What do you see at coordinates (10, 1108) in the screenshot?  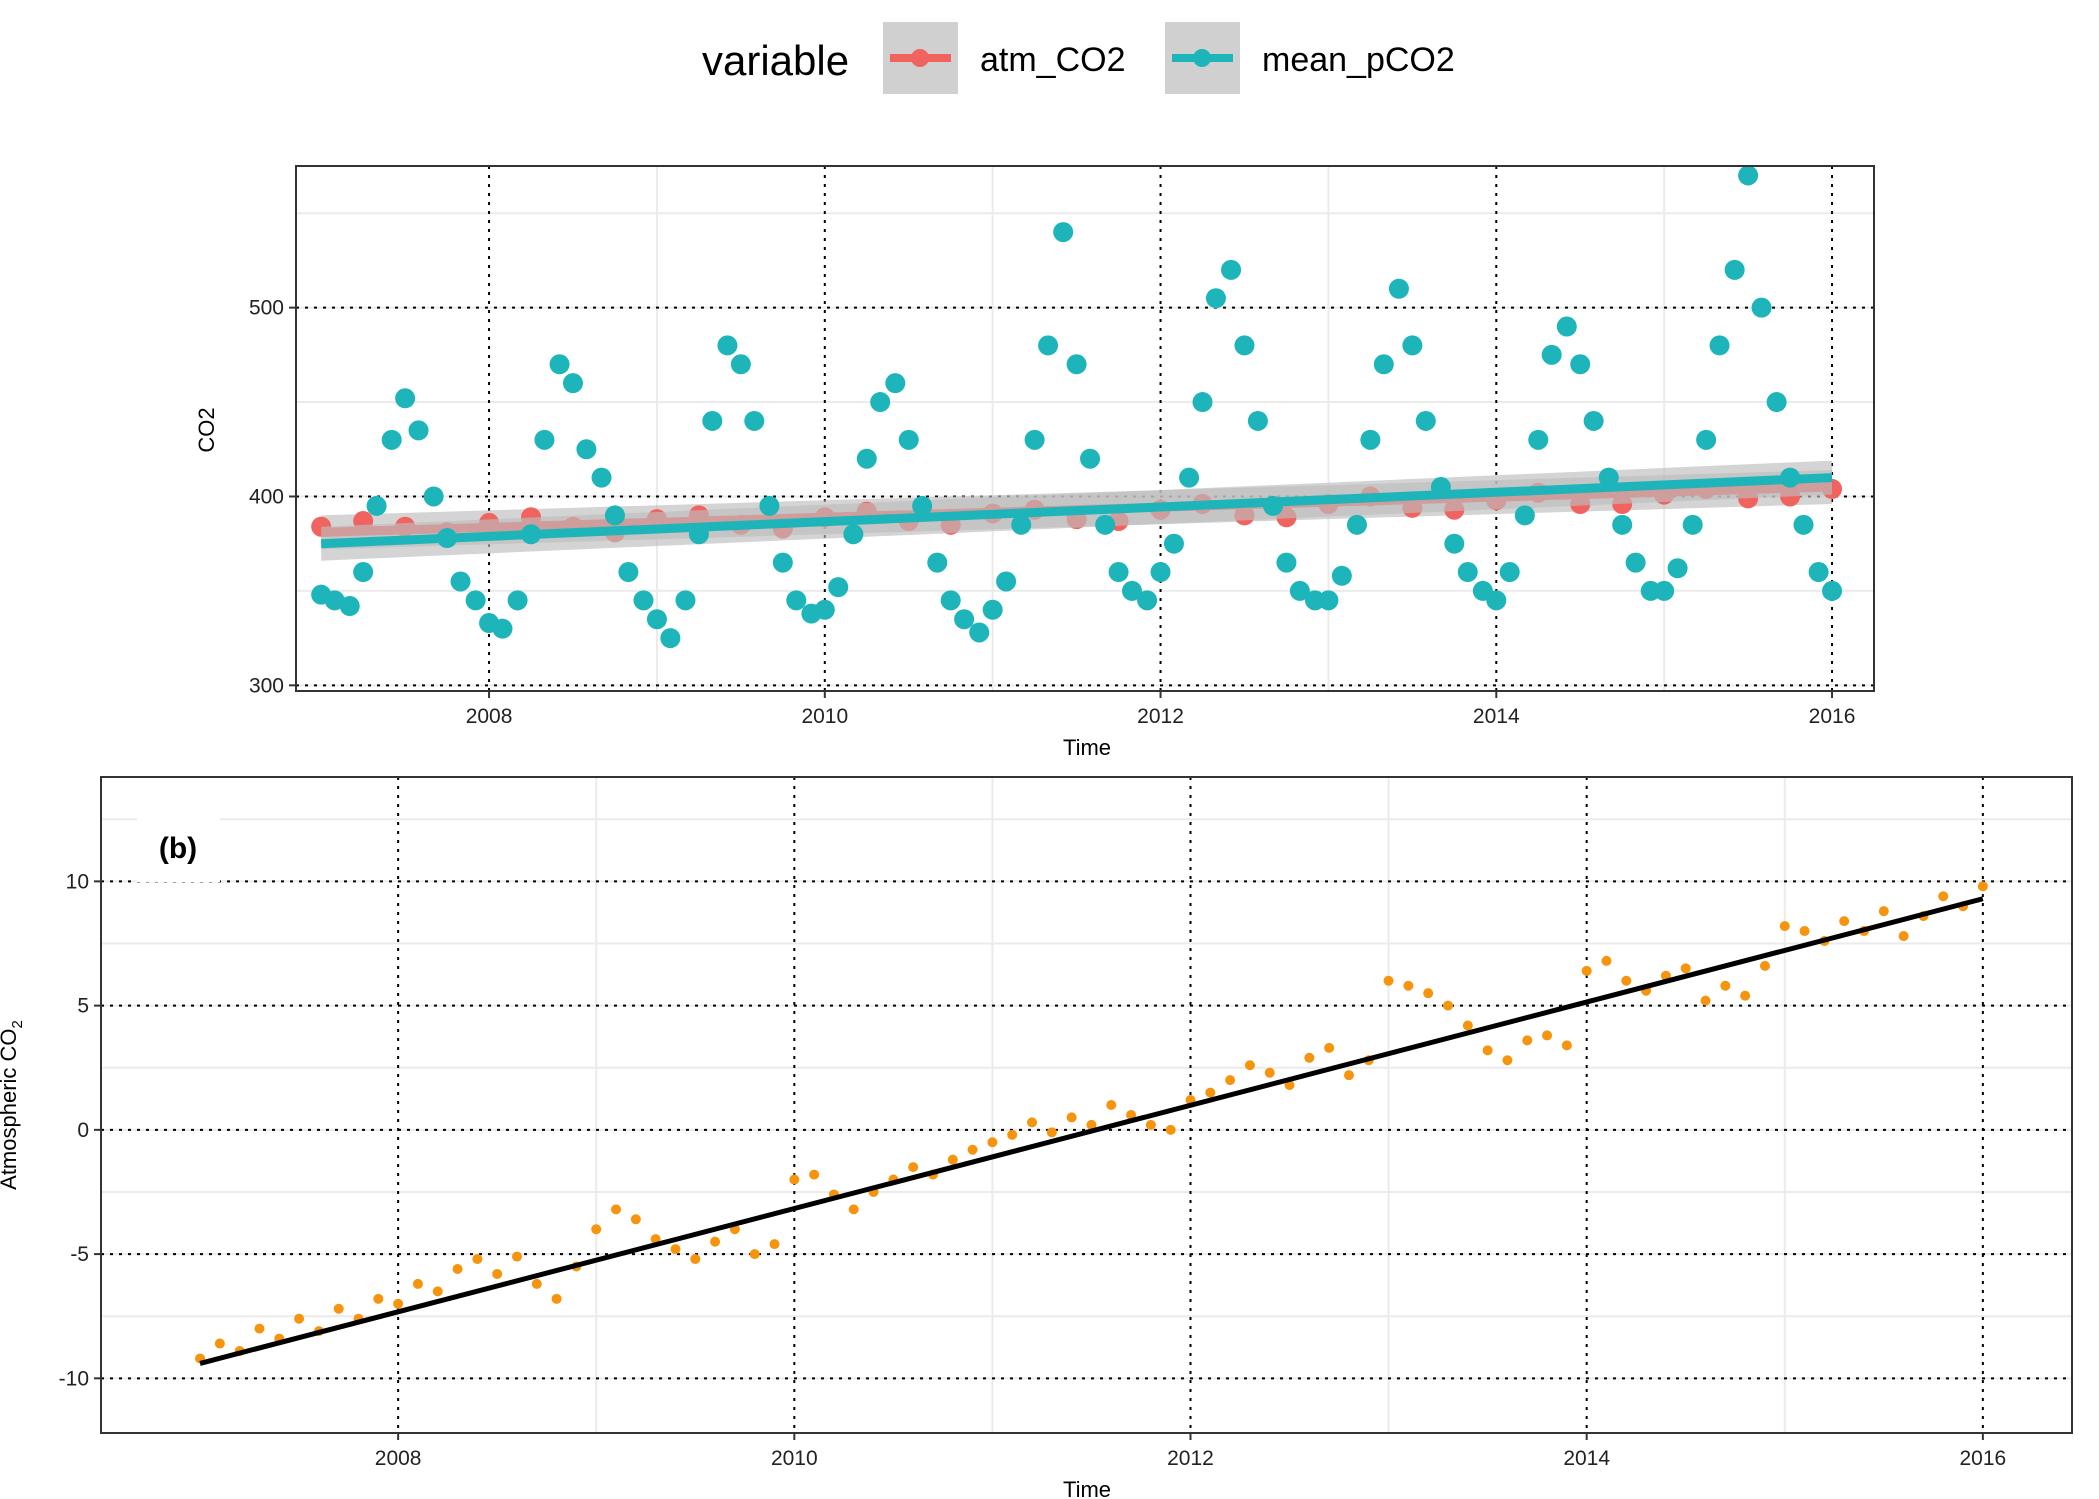 I see `bottom-y-axis-label-main: Atmospheric CO` at bounding box center [10, 1108].